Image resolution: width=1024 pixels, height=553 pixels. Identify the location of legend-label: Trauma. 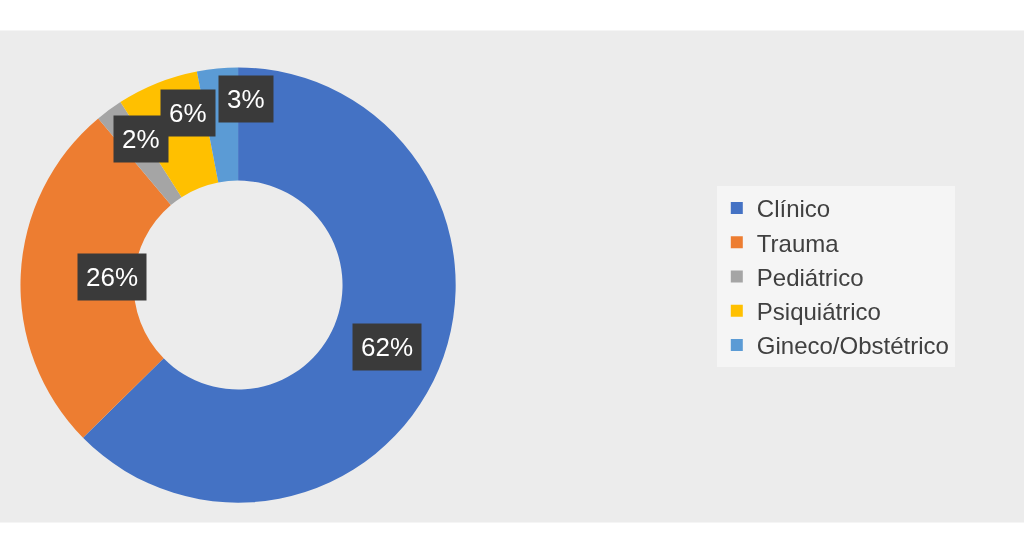
(798, 243).